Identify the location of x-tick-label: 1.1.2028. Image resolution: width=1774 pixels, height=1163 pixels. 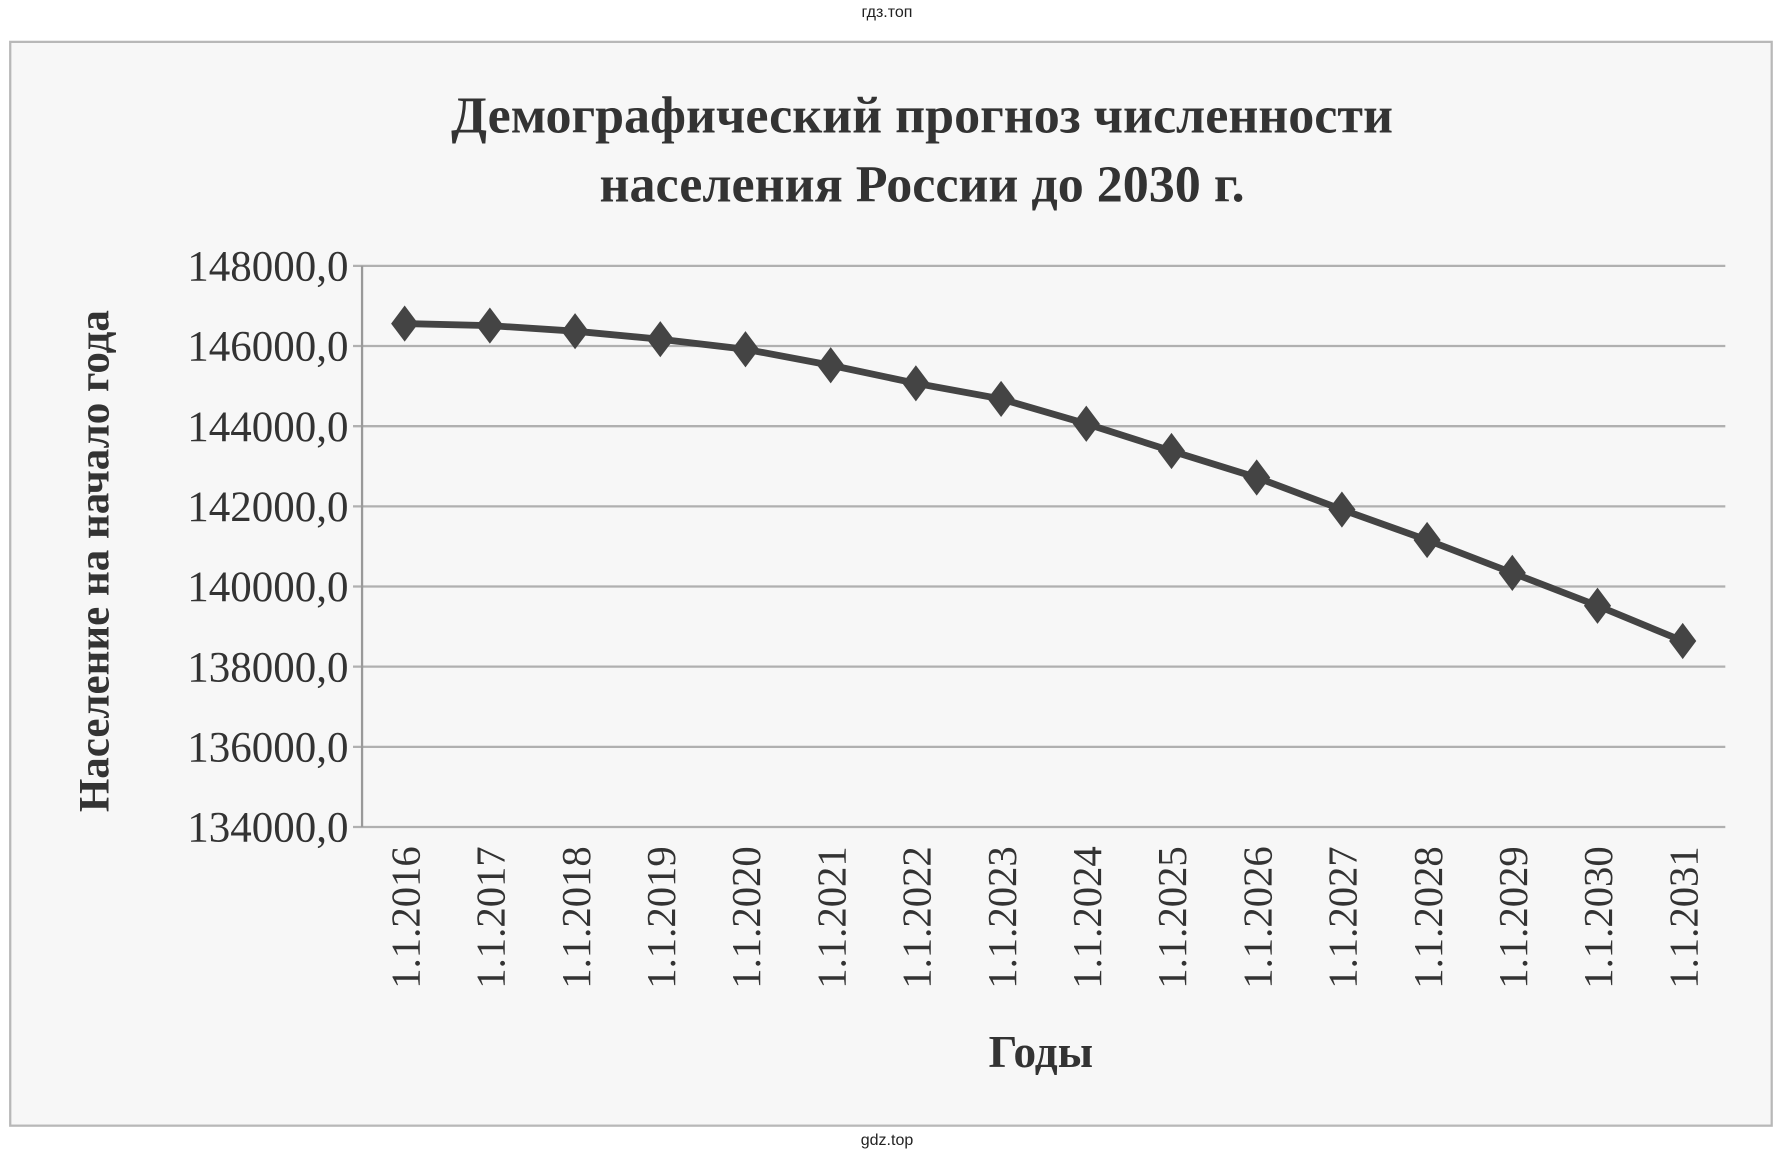
(1428, 917).